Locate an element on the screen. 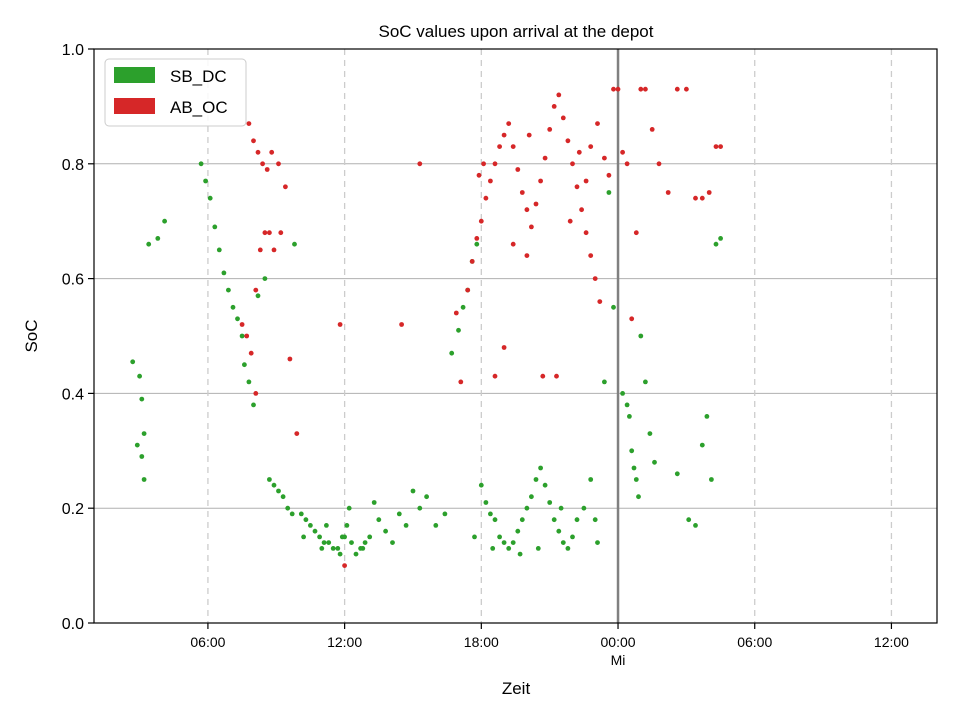 The height and width of the screenshot is (720, 960). x-tick-label: 00:00 is located at coordinates (618, 642).